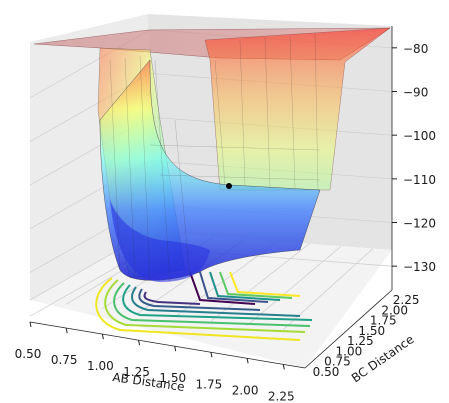  I want to click on x-tick-label: 1.50, so click(172, 378).